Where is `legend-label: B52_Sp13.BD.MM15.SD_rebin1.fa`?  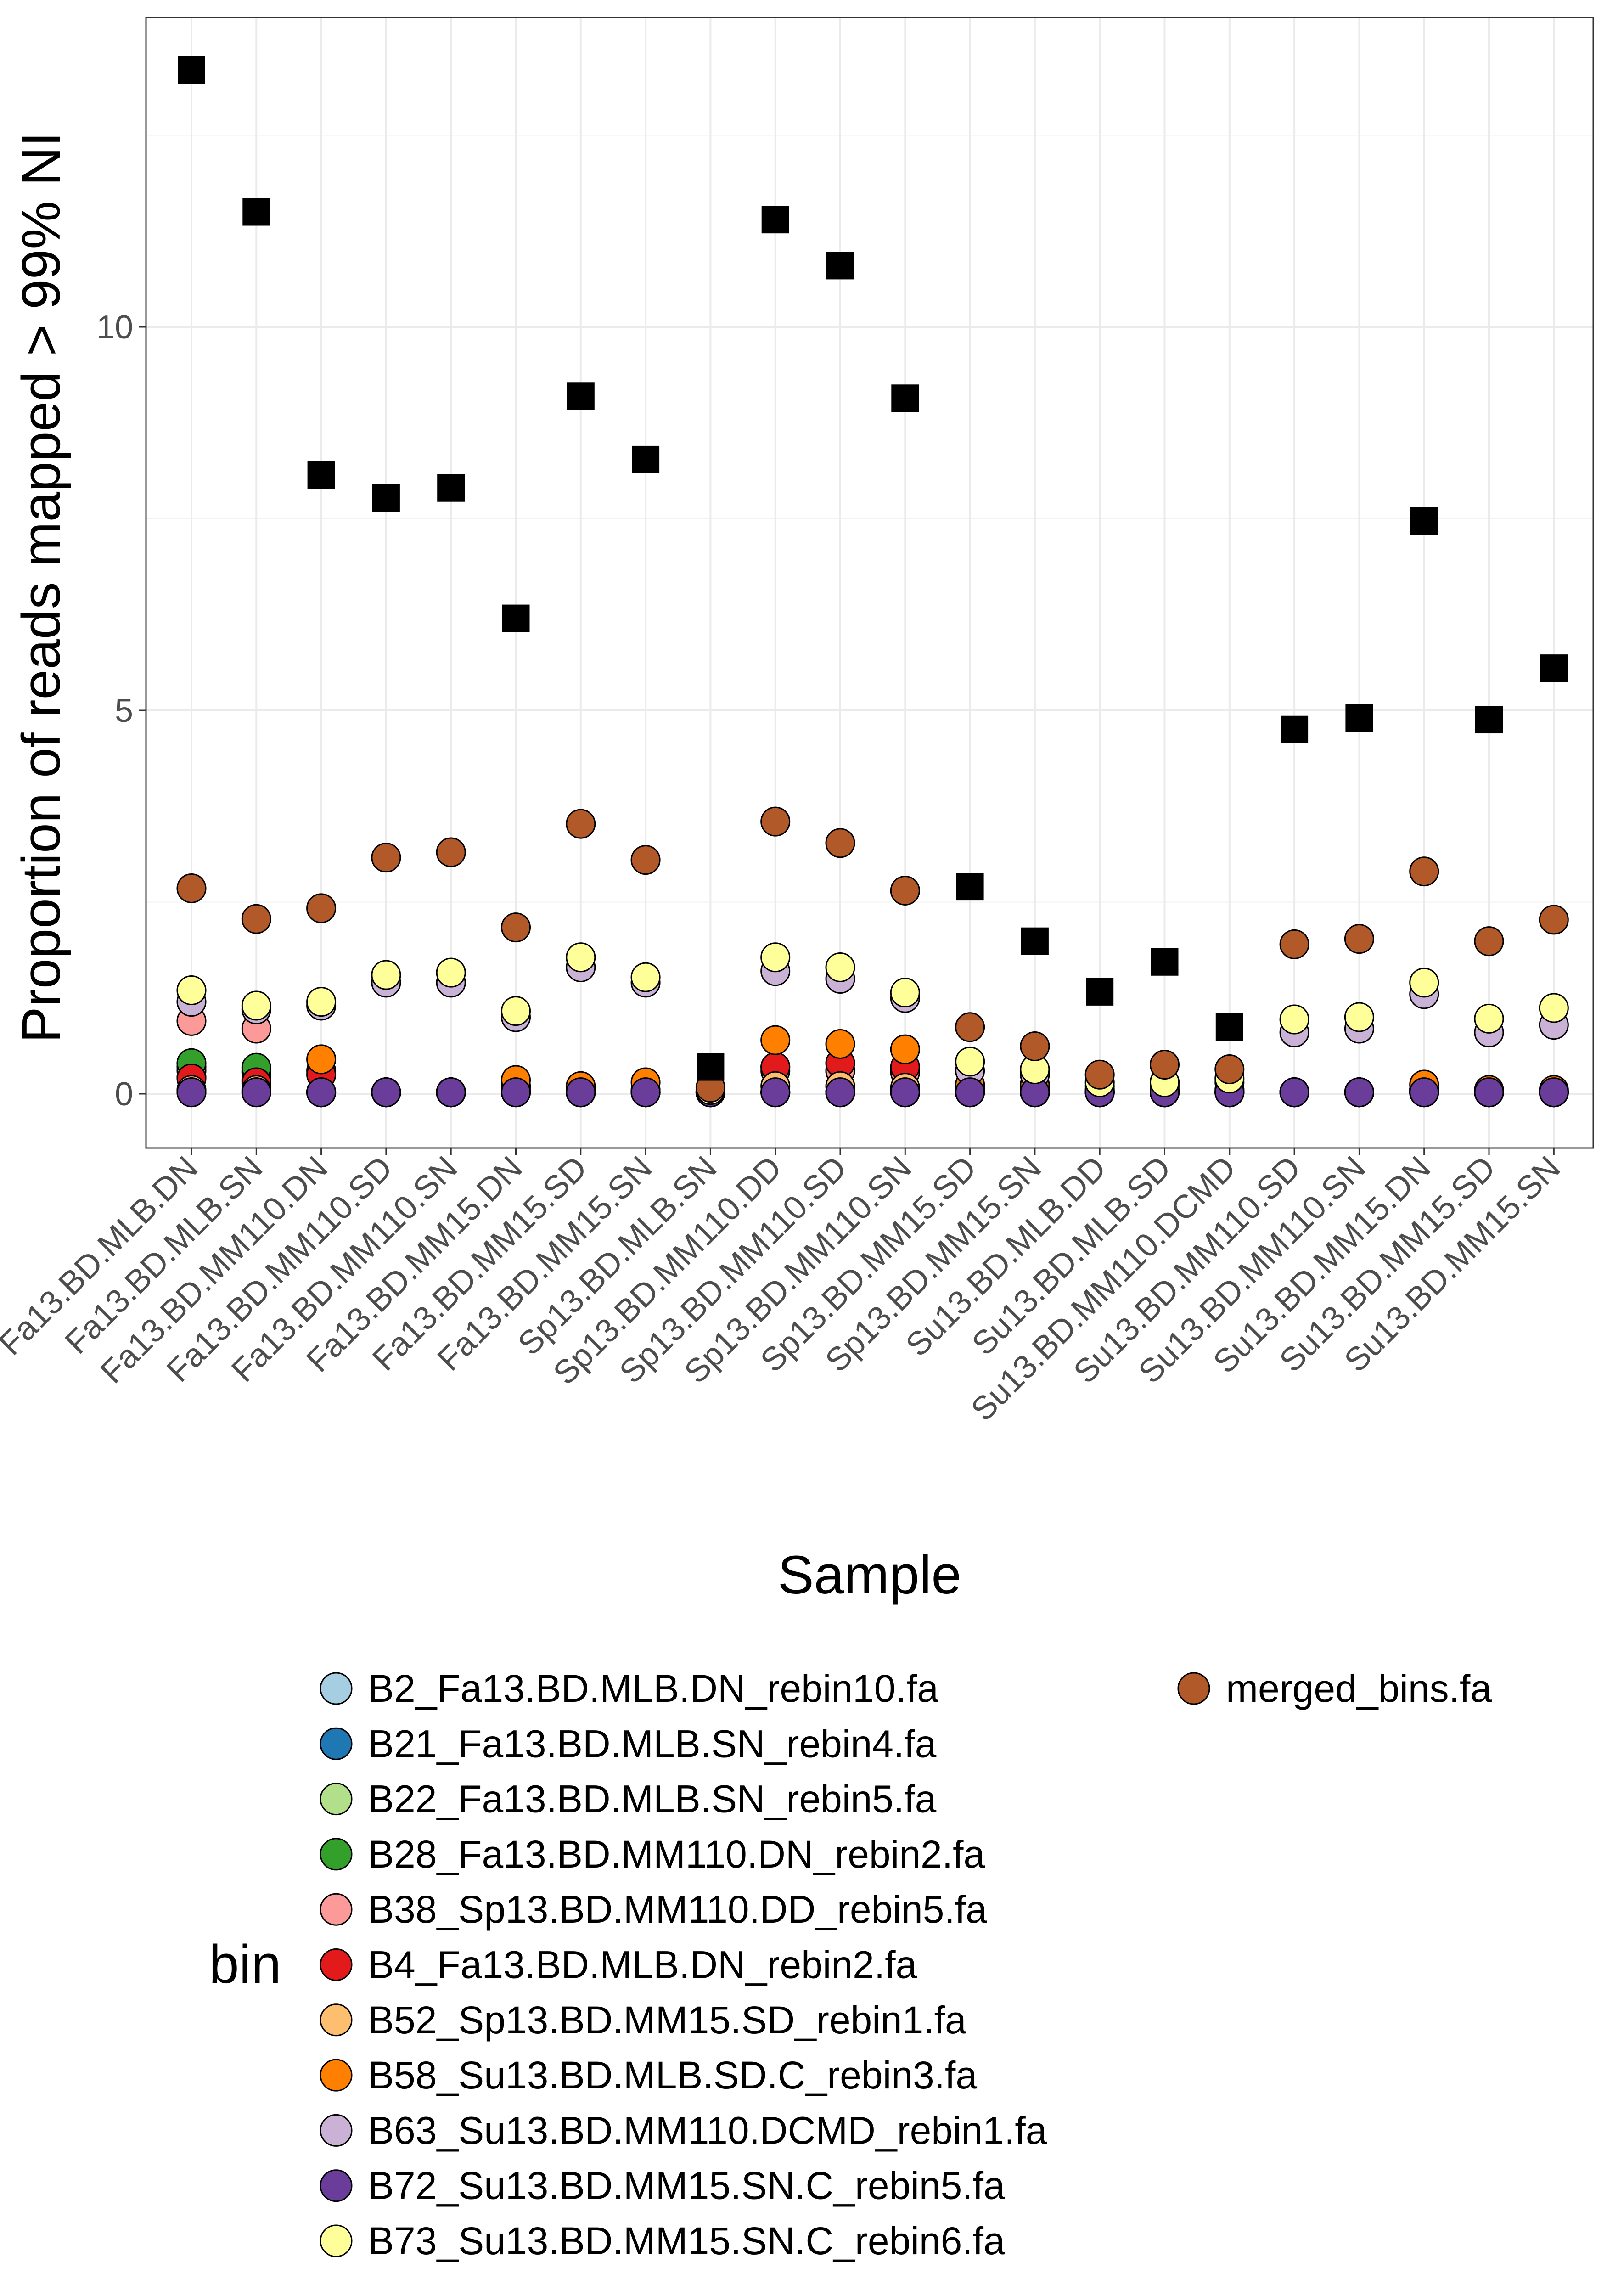 legend-label: B52_Sp13.BD.MM15.SD_rebin1.fa is located at coordinates (667, 2020).